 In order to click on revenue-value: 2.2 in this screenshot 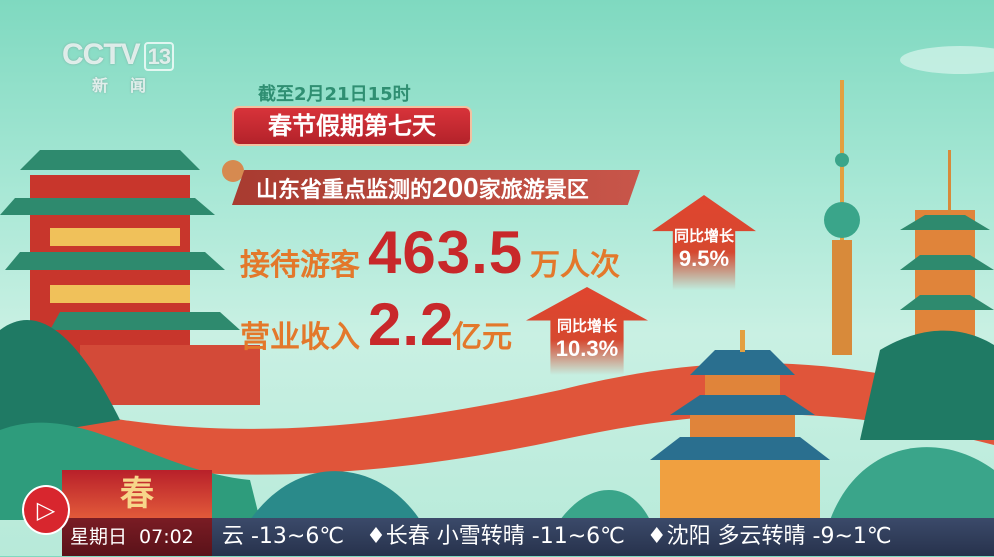, I will do `click(411, 324)`.